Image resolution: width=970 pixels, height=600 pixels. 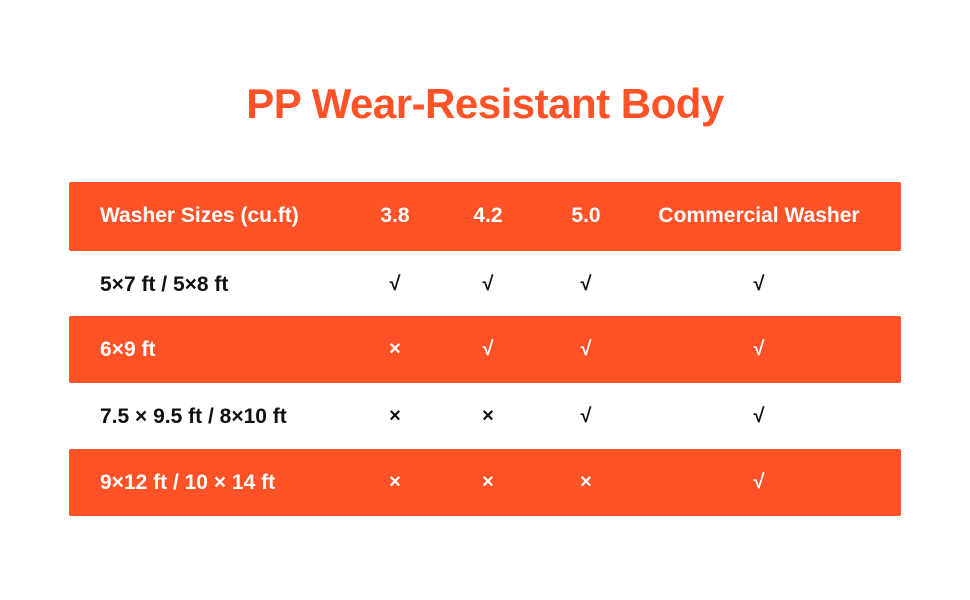 I want to click on page-title: PP Wear-Resistant Body, so click(x=485, y=103).